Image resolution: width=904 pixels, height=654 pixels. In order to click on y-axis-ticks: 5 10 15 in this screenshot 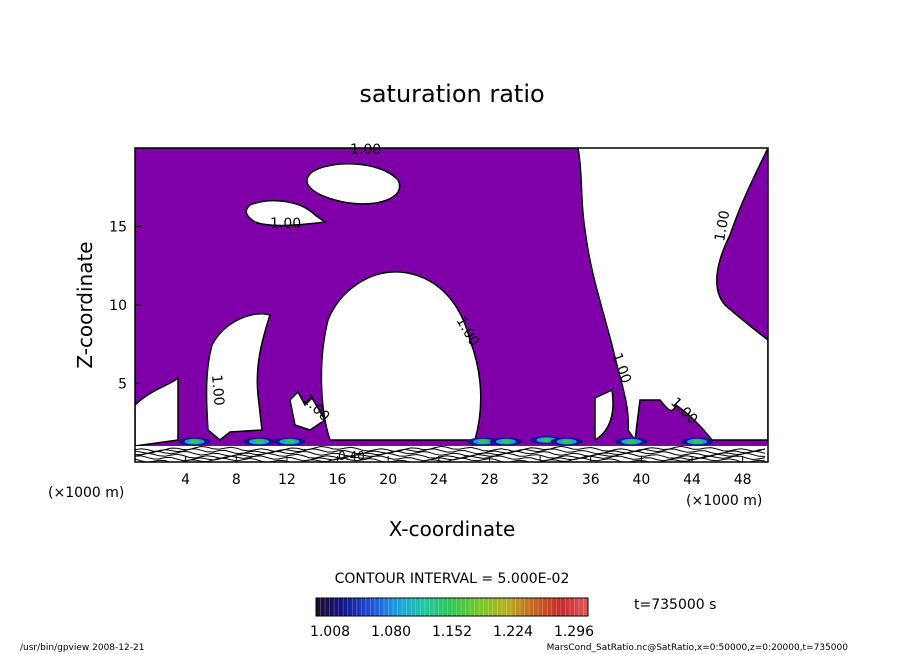, I will do `click(125, 306)`.